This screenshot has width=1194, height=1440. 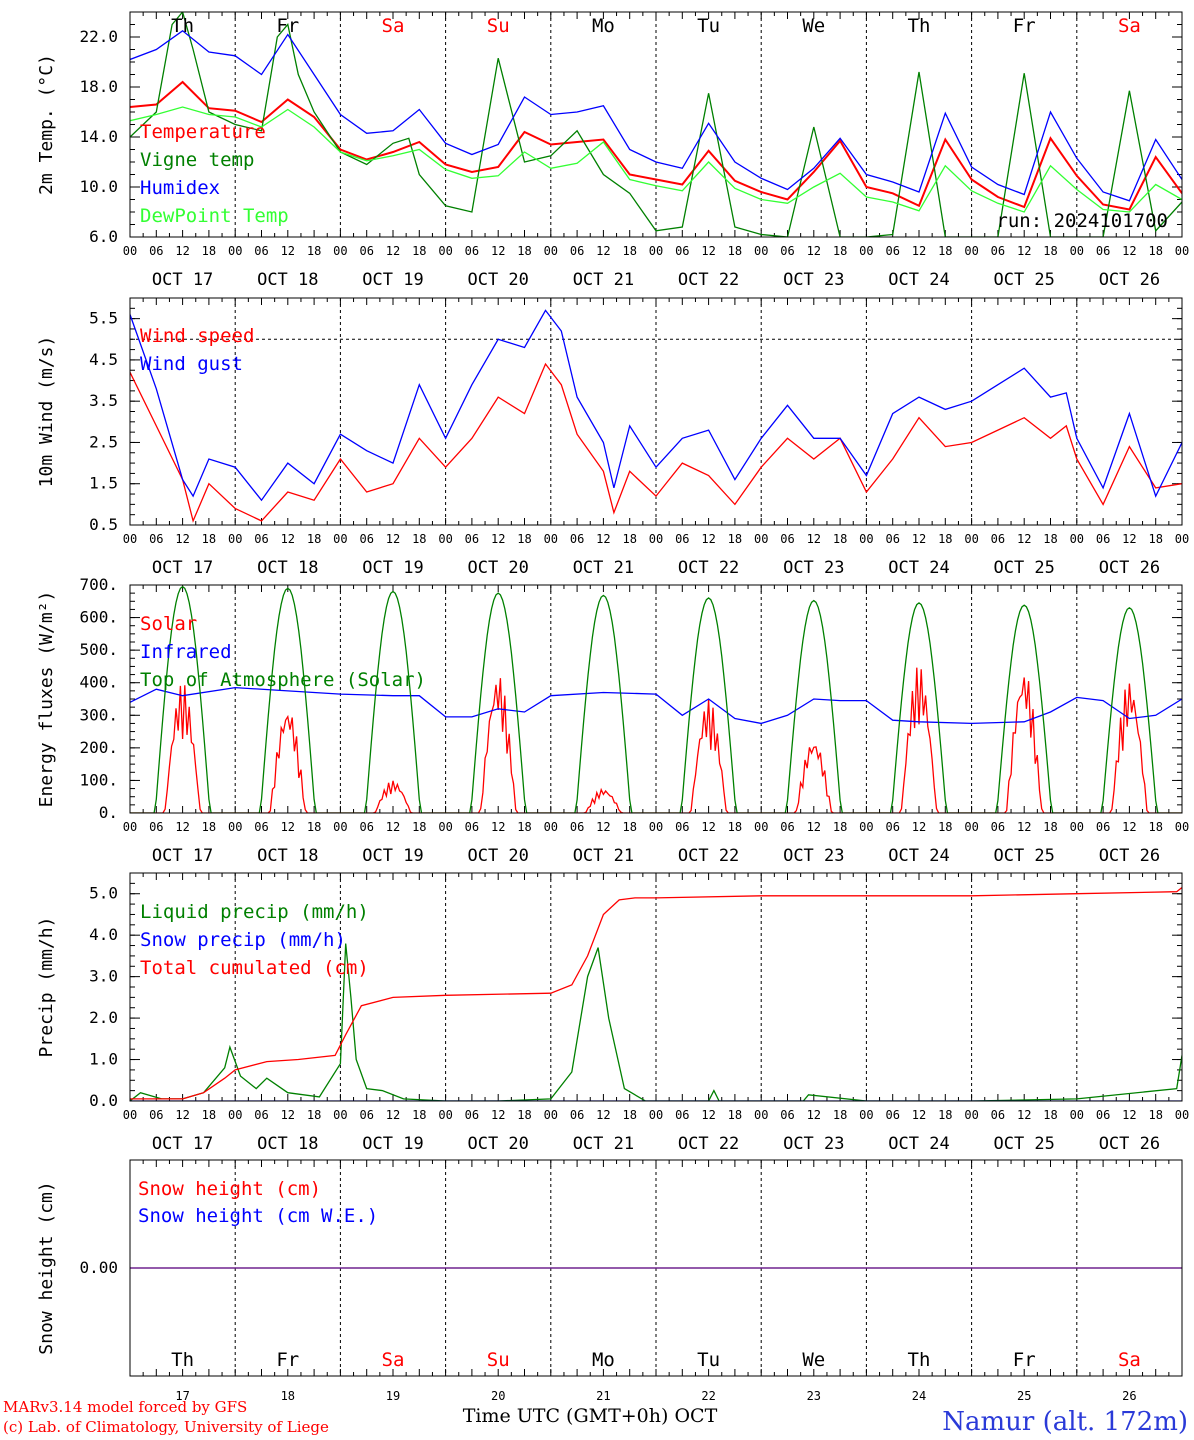 What do you see at coordinates (258, 1216) in the screenshot?
I see `legend-entry: Snow height (cm W.E.)` at bounding box center [258, 1216].